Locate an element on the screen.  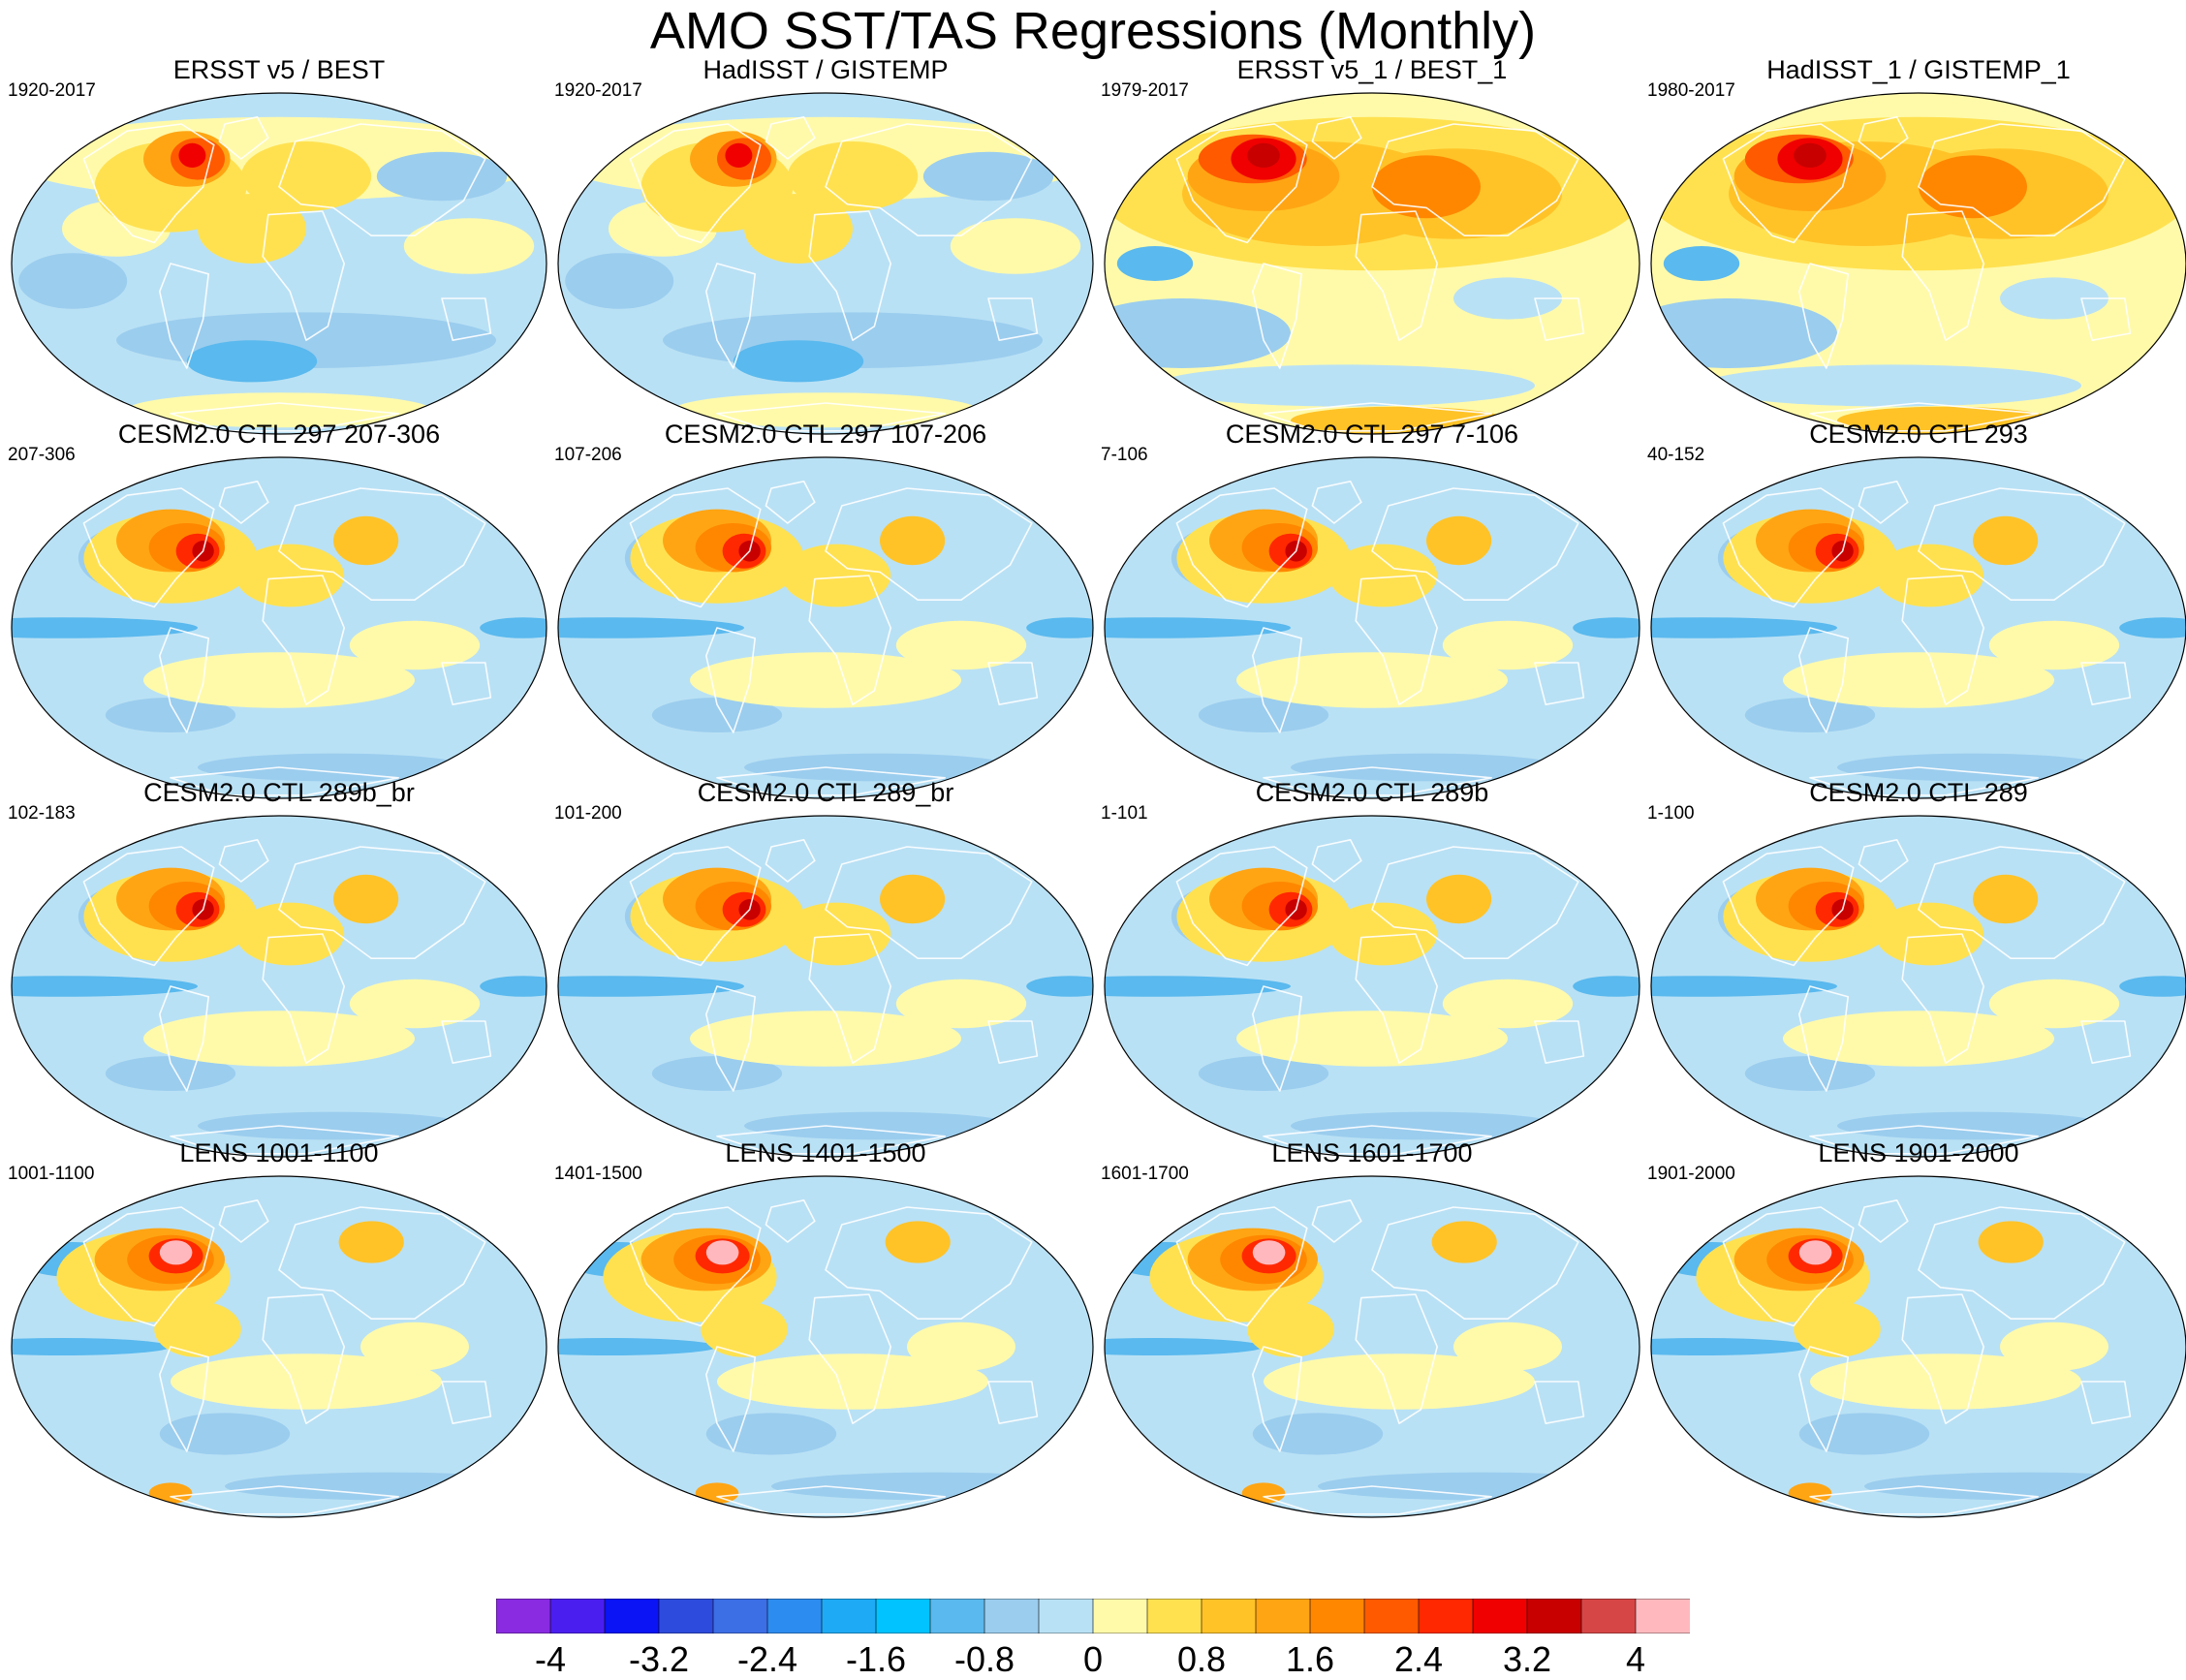
figure-title: AMO SST/TAS Regressions (Monthly) is located at coordinates (1093, 31).